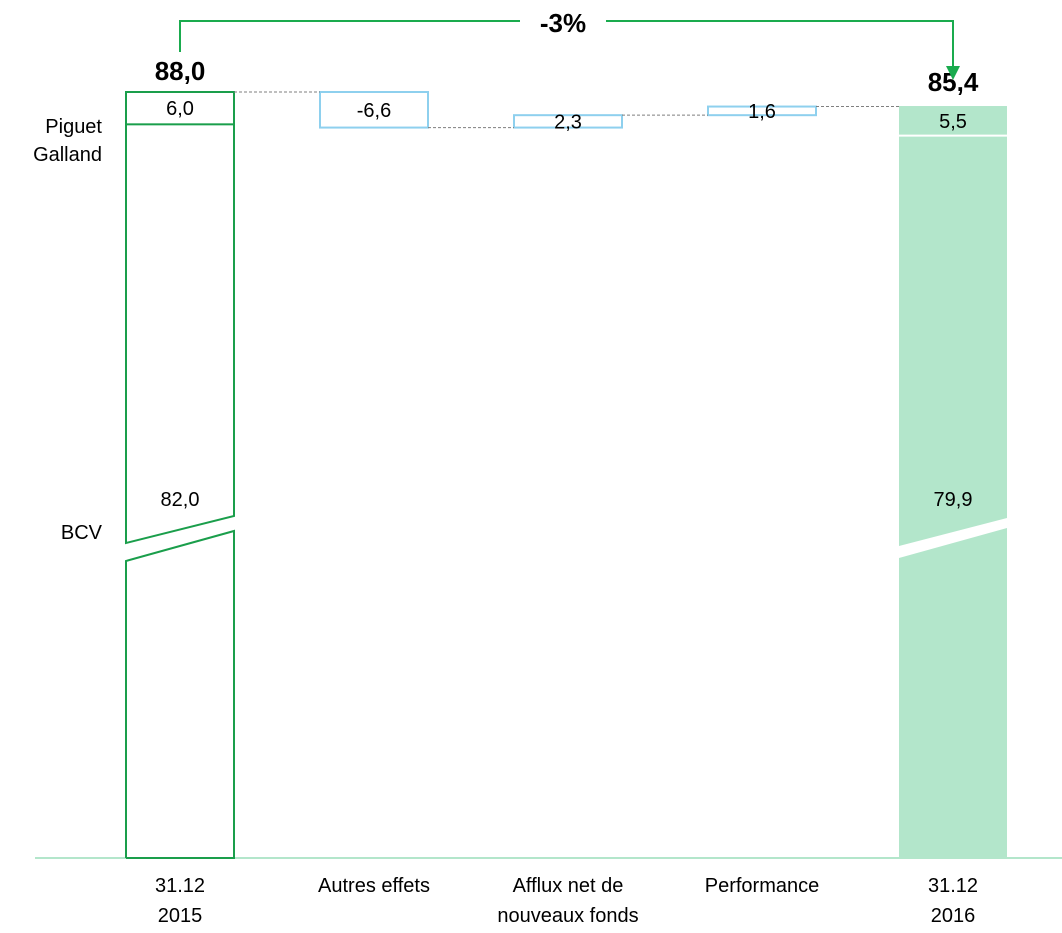 Image resolution: width=1062 pixels, height=933 pixels. What do you see at coordinates (67, 155) in the screenshot?
I see `segment-label-piguet-galland: Galland` at bounding box center [67, 155].